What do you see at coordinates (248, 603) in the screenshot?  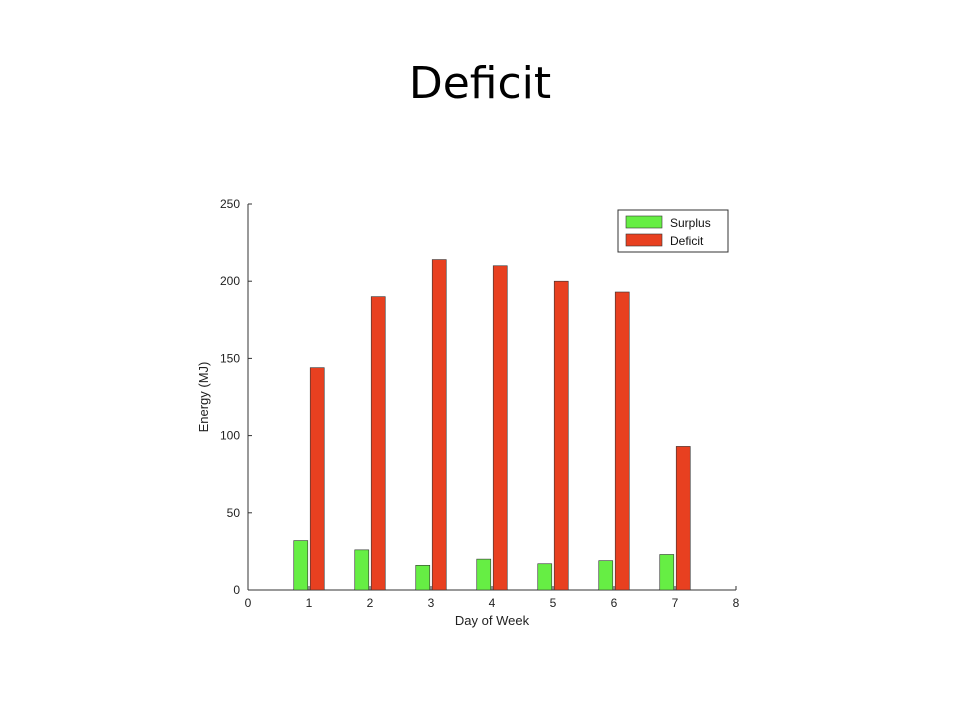 I see `x-tick-label: 0` at bounding box center [248, 603].